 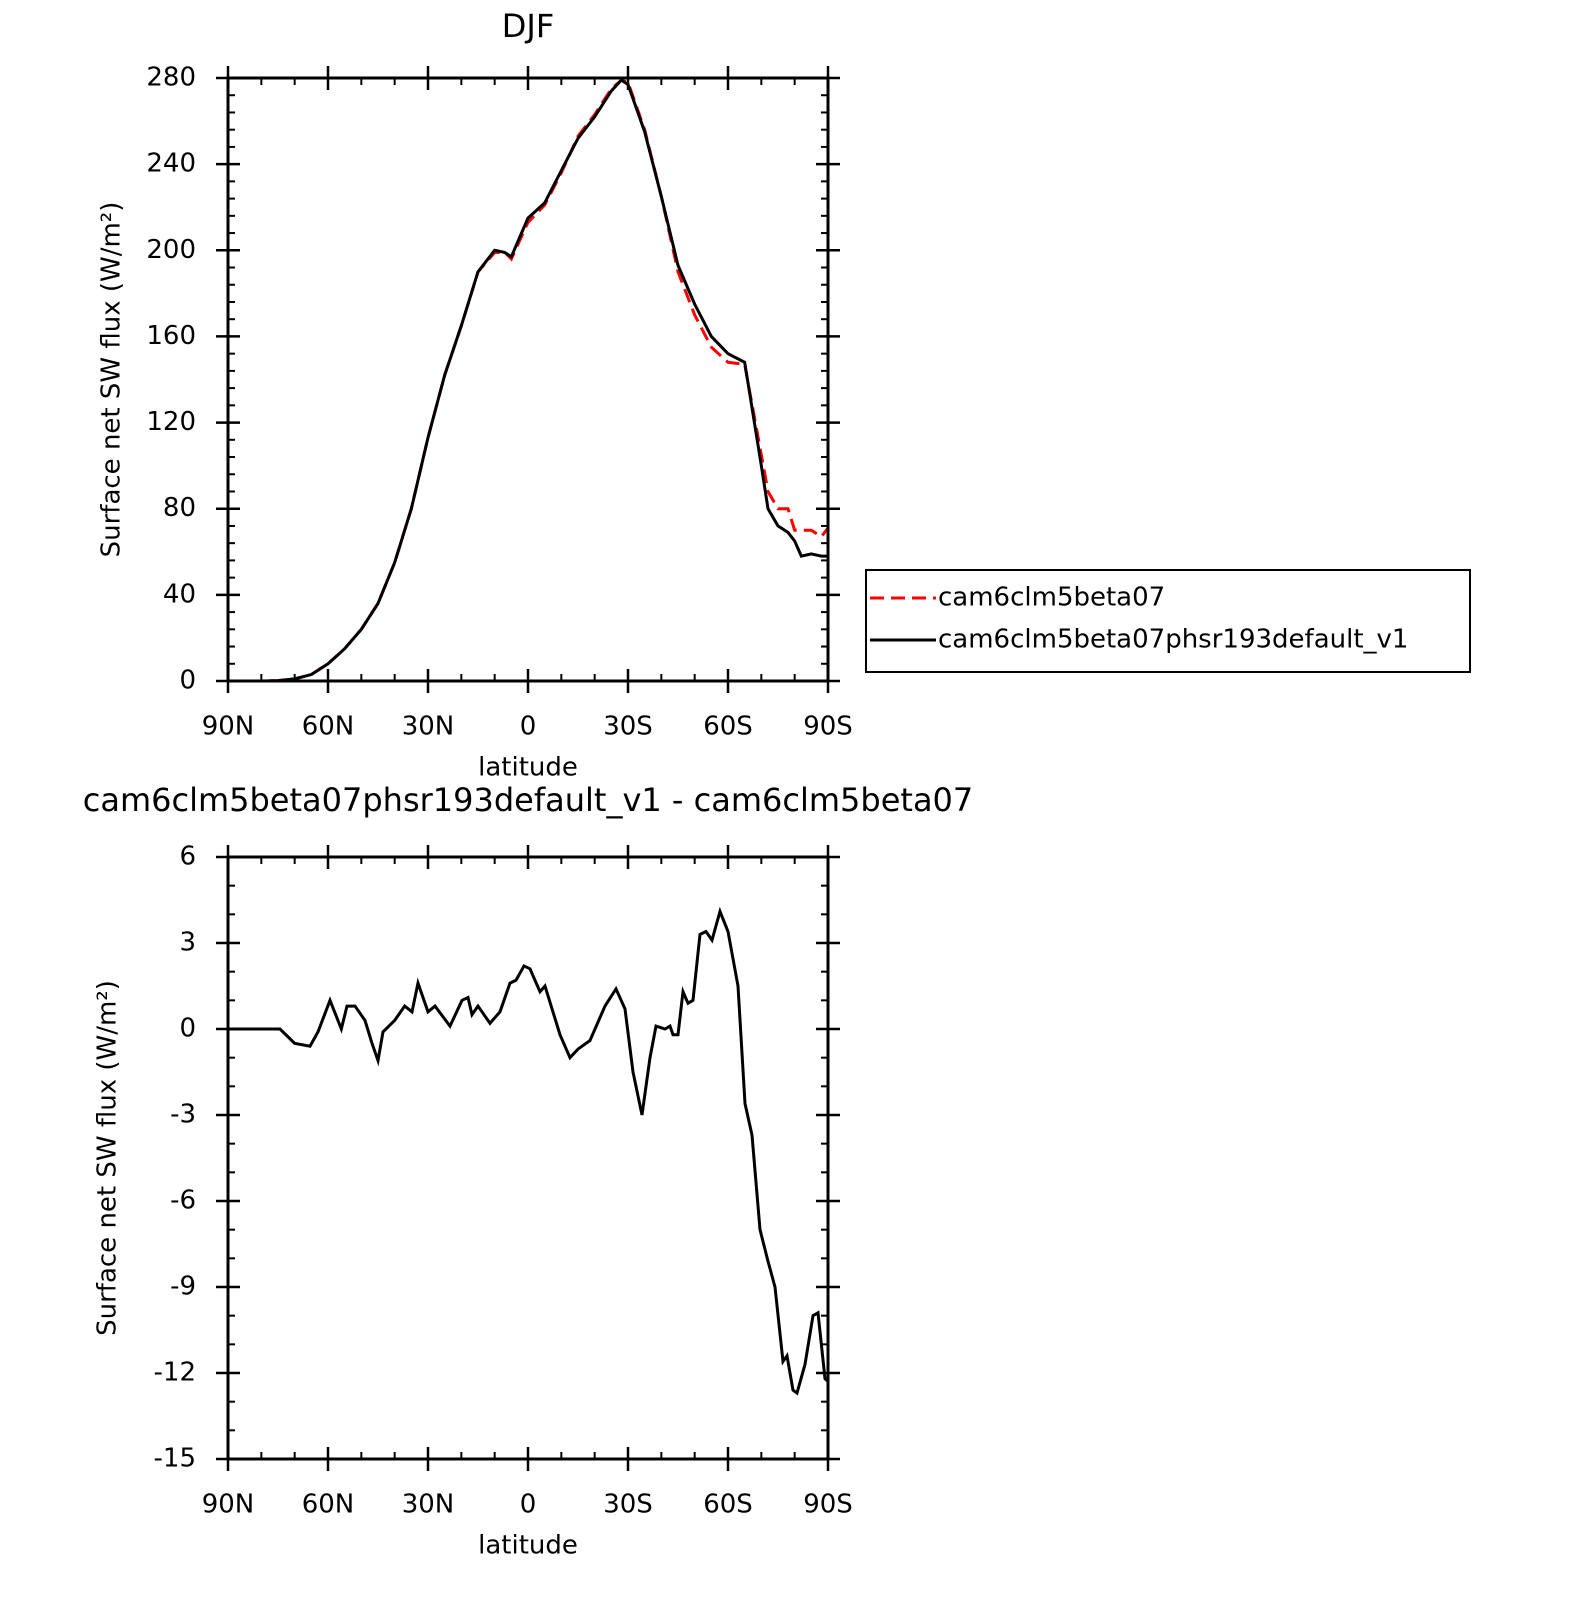 I want to click on y-tick-label: 240, so click(x=171, y=164).